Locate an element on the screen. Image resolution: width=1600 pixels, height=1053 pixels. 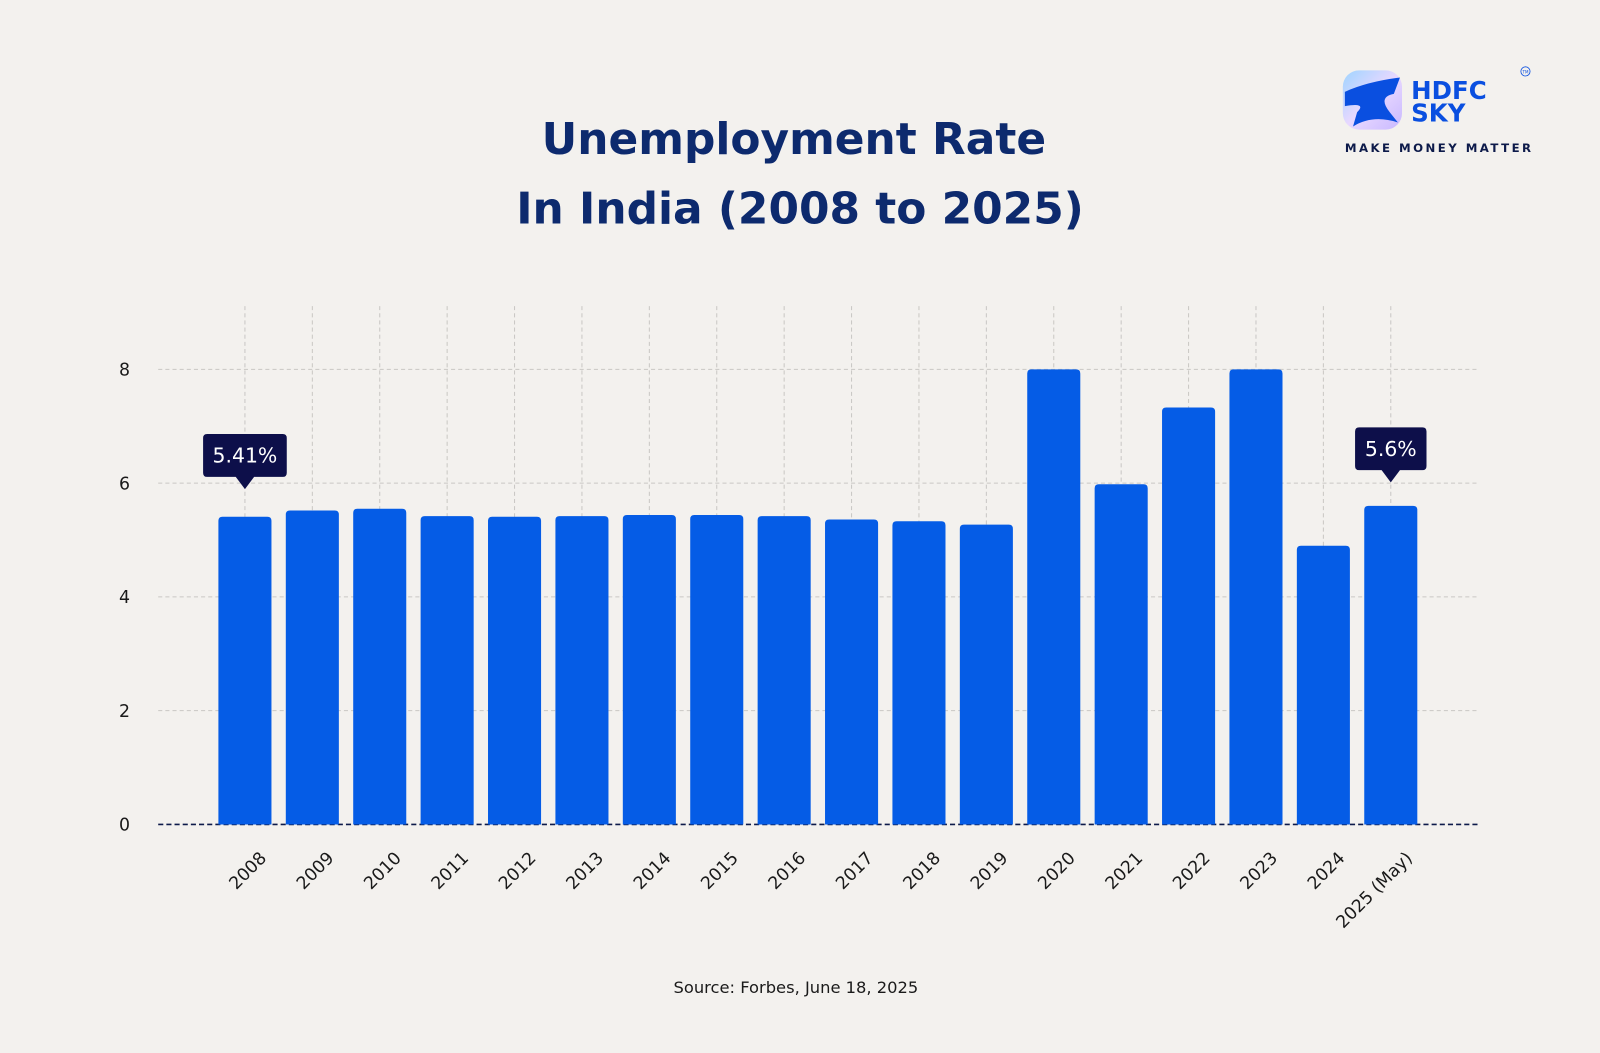
x-tick-label: 2009 is located at coordinates (315, 871).